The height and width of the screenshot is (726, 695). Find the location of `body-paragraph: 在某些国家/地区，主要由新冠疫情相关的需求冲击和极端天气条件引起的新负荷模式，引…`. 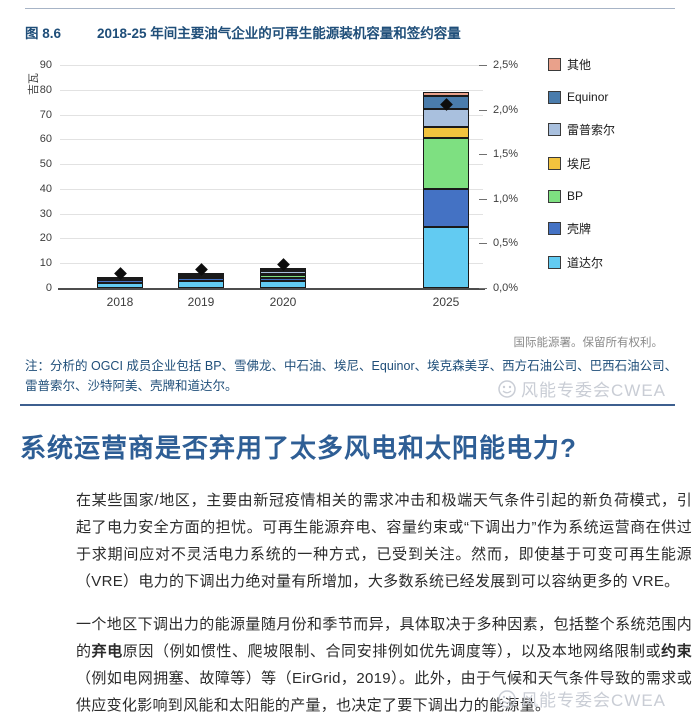

body-paragraph: 在某些国家/地区，主要由新冠疫情相关的需求冲击和极端天气条件引起的新负荷模式，引… is located at coordinates (384, 541).